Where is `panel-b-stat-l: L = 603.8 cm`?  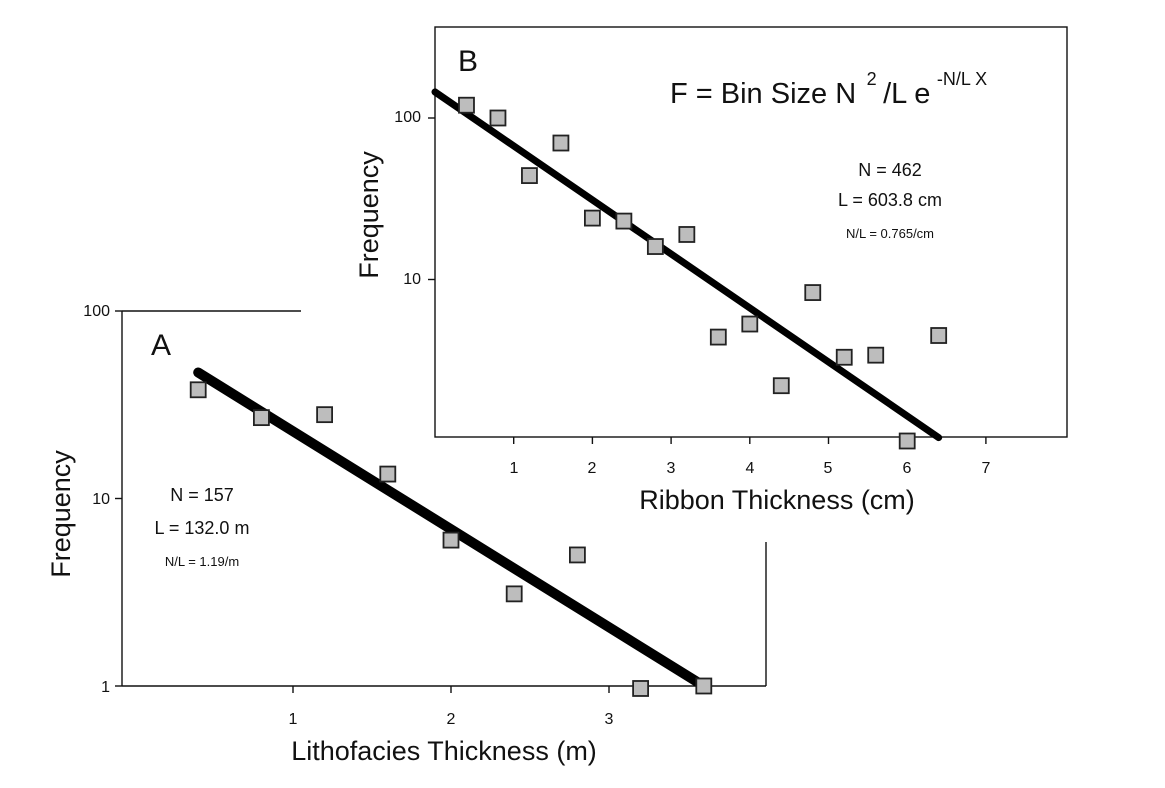
panel-b-stat-l: L = 603.8 cm is located at coordinates (890, 200).